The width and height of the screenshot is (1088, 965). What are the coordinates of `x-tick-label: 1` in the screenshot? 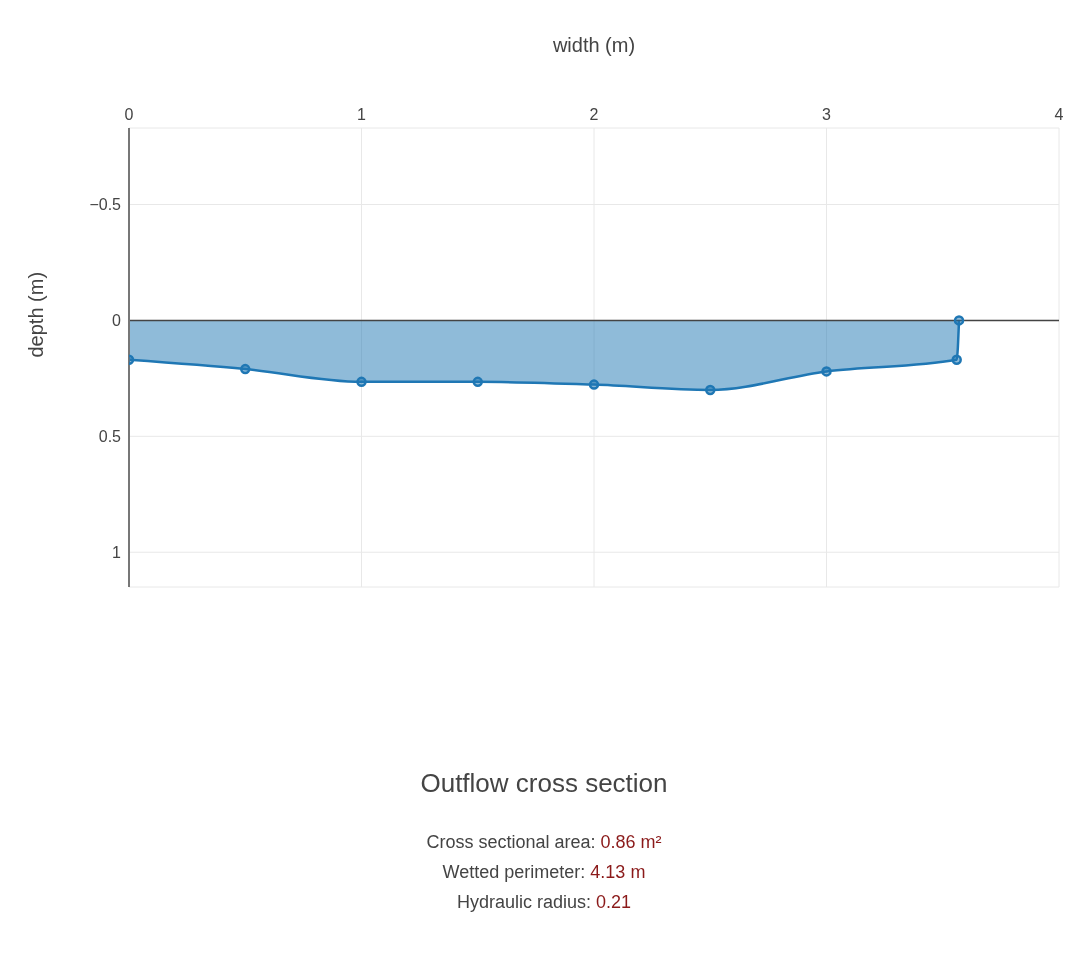 It's located at (362, 114).